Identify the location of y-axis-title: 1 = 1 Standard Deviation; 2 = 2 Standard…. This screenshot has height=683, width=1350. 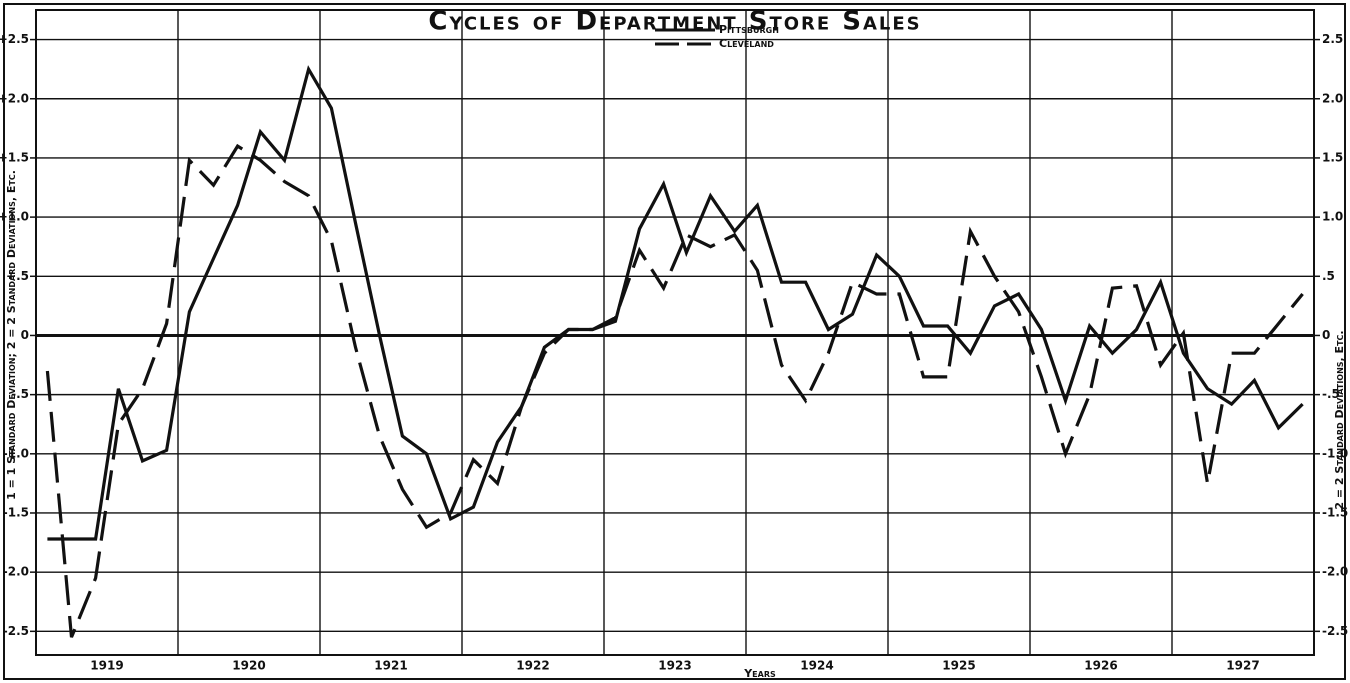
(11, 335).